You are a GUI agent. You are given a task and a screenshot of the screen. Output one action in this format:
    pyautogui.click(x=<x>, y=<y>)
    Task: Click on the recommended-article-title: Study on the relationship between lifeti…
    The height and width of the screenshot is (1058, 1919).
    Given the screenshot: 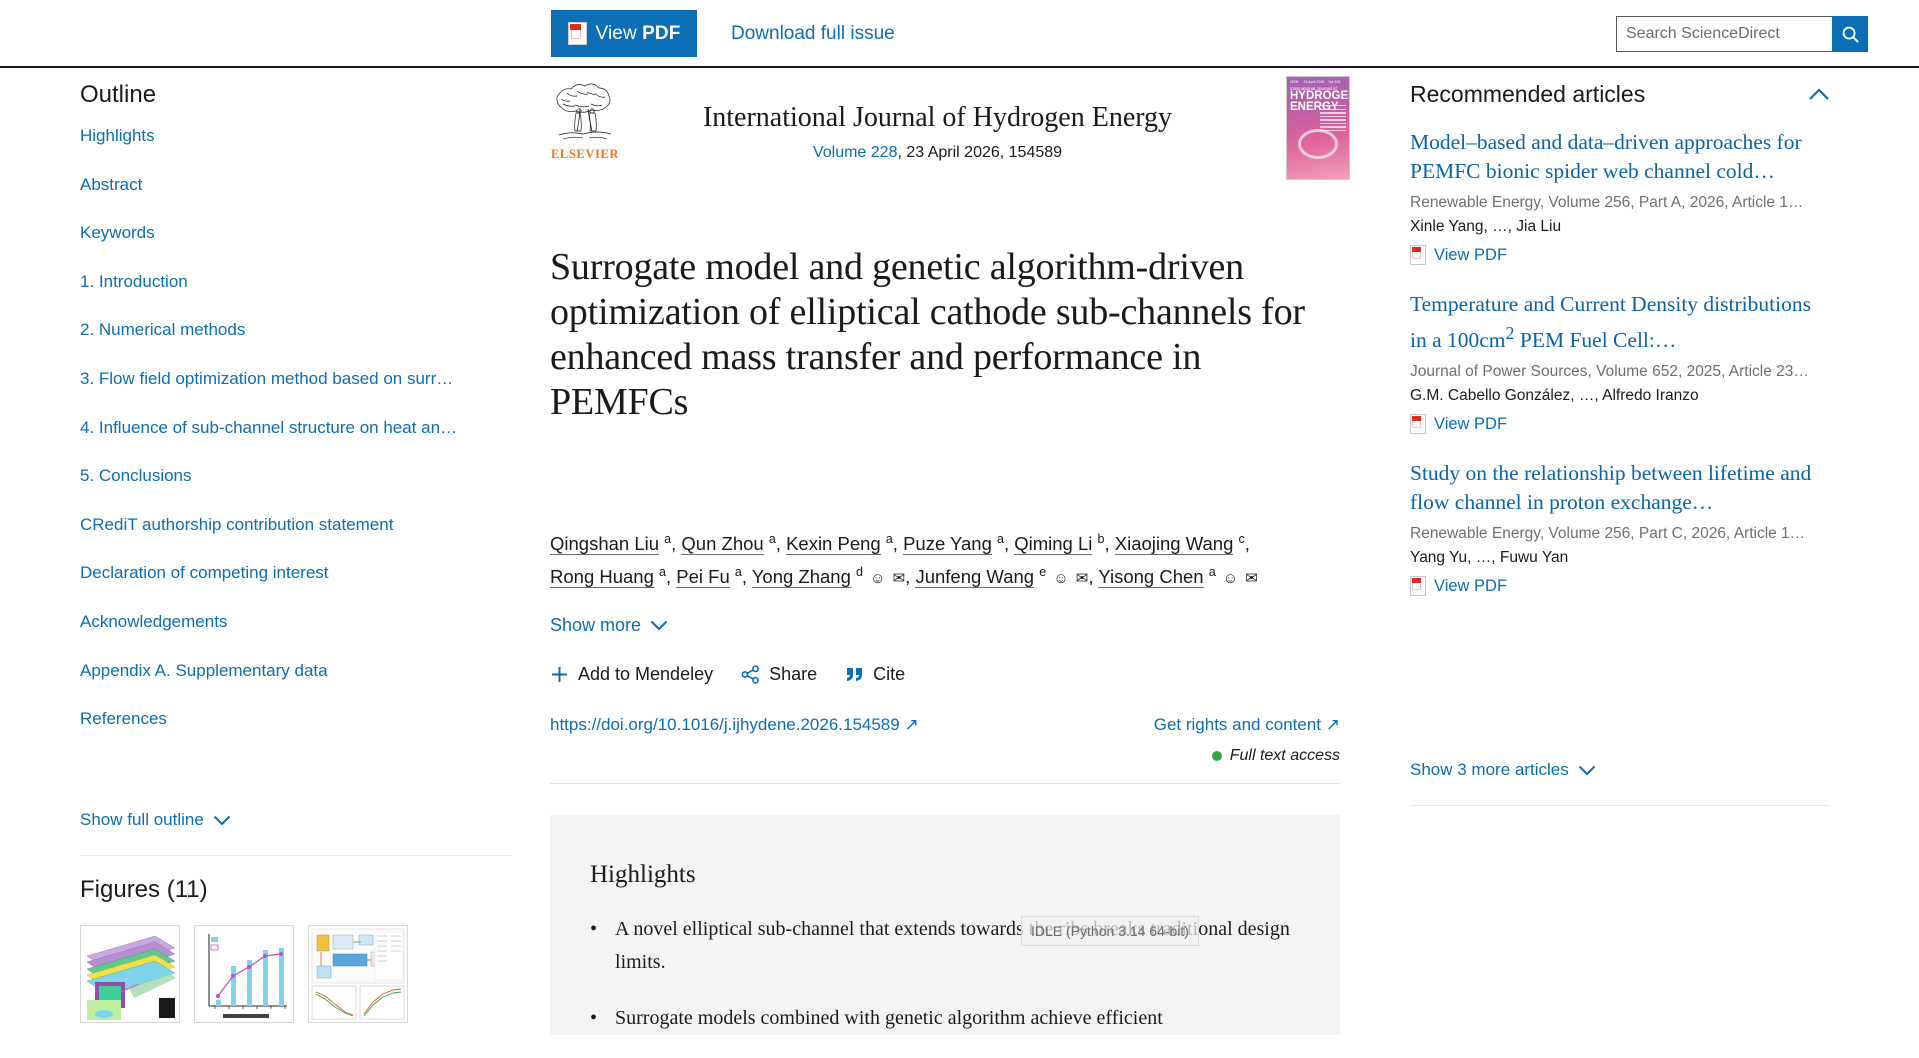 What is the action you would take?
    pyautogui.click(x=1611, y=487)
    